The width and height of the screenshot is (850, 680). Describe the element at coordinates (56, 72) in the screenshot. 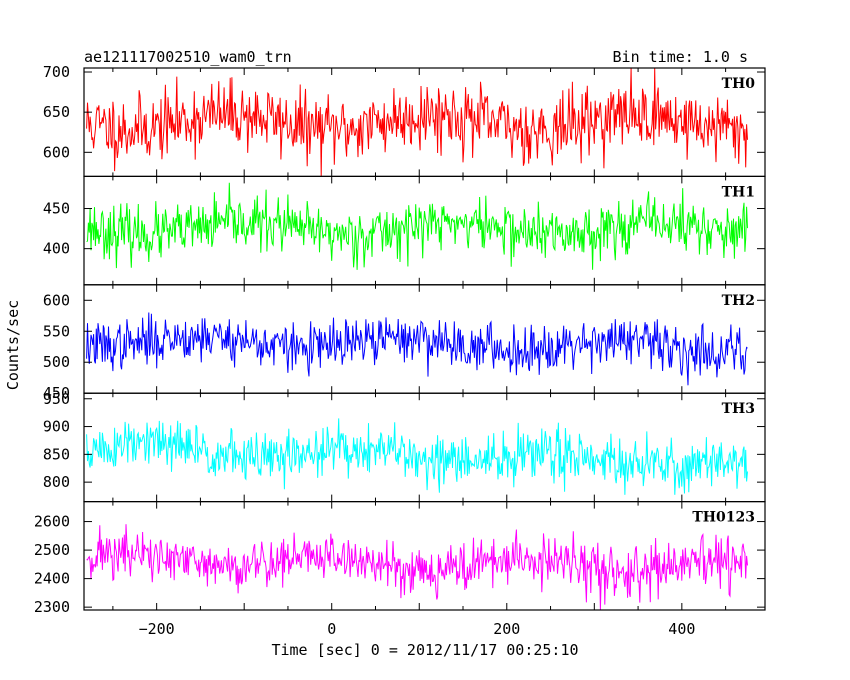

I see `y-tick-label: 700` at that location.